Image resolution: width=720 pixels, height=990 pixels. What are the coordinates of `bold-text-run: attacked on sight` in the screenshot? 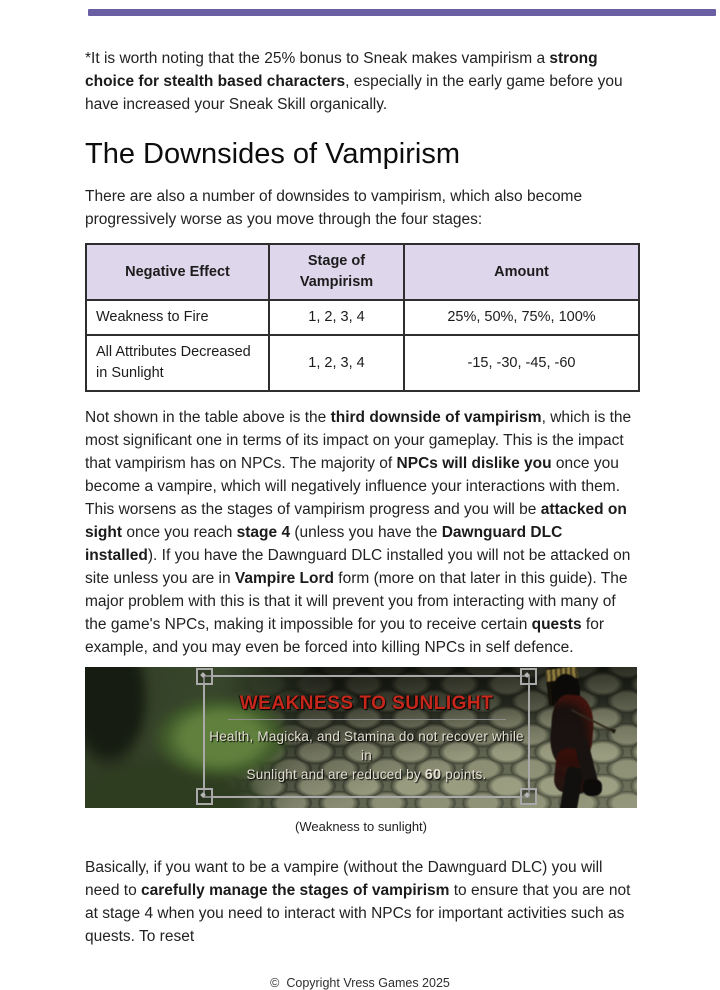 It's located at (356, 521).